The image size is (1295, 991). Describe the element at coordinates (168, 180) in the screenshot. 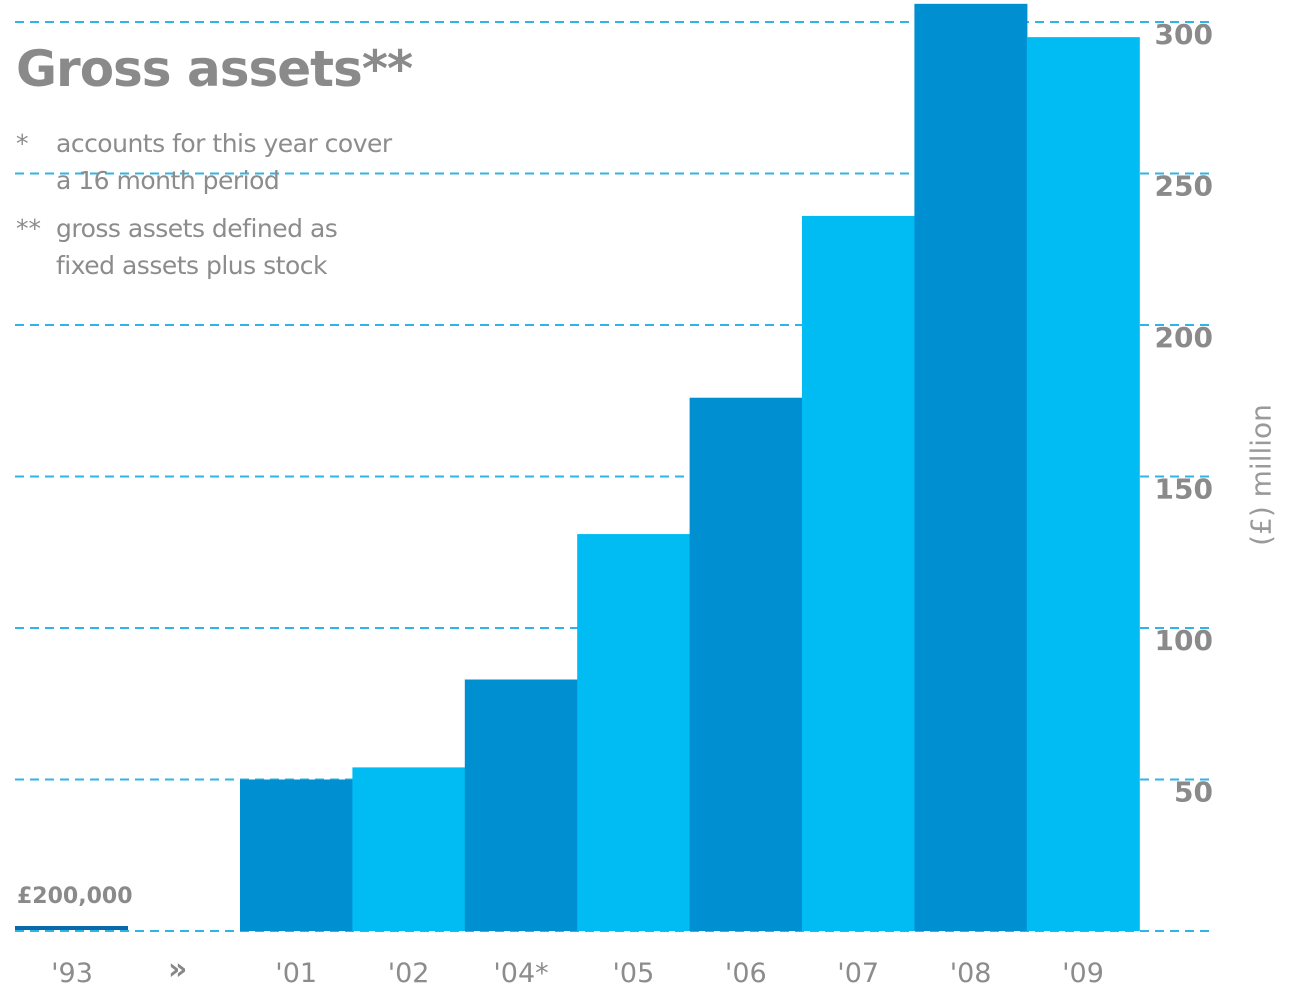

I see `footnote-one-line-2: a 16 month period` at that location.